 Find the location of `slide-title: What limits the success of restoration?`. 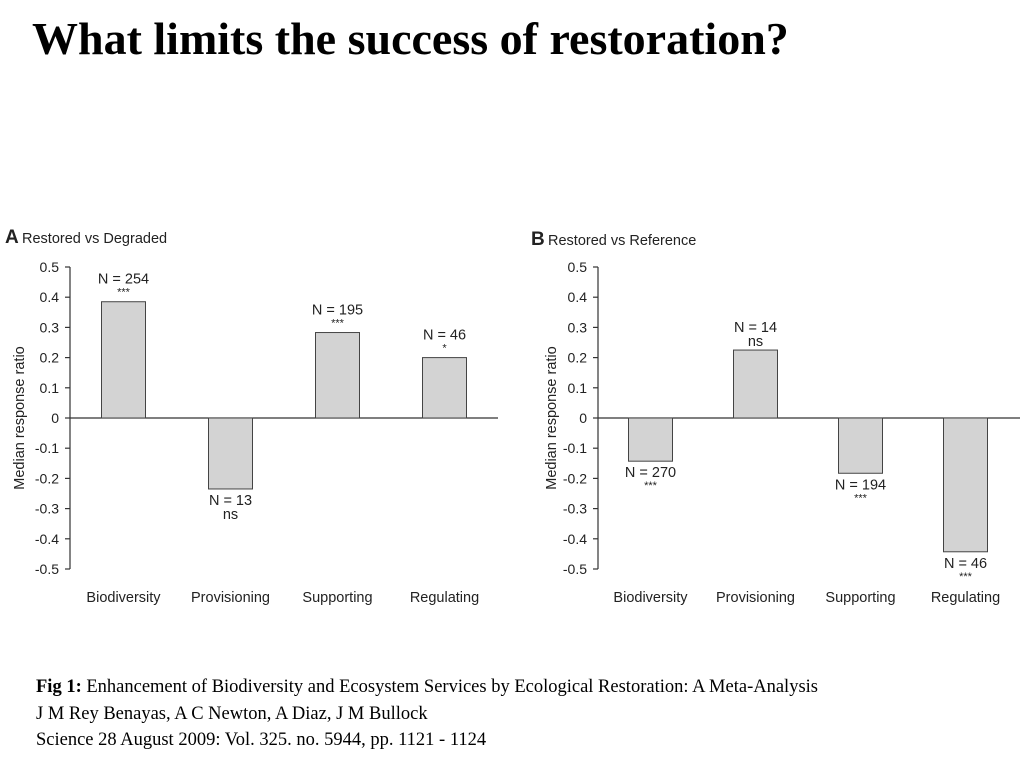

slide-title: What limits the success of restoration? is located at coordinates (410, 38).